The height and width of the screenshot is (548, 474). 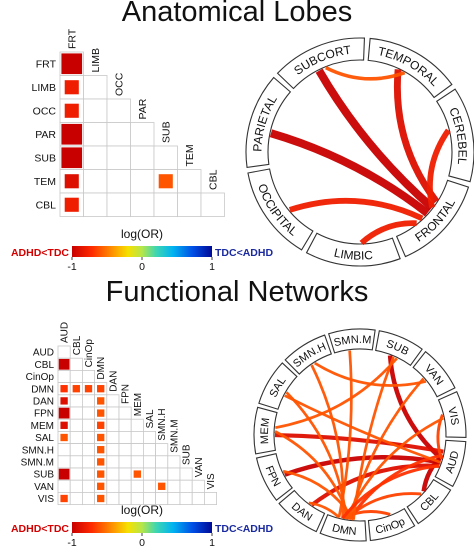 I want to click on net-cell-vis-dmn, so click(x=101, y=498).